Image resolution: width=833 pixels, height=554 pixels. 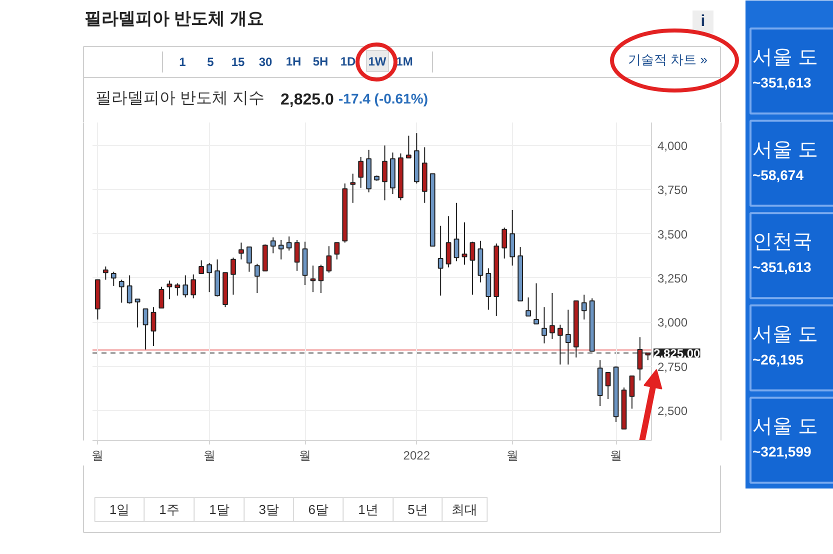 What do you see at coordinates (383, 98) in the screenshot?
I see `text: -17.4 (-0.61%)` at bounding box center [383, 98].